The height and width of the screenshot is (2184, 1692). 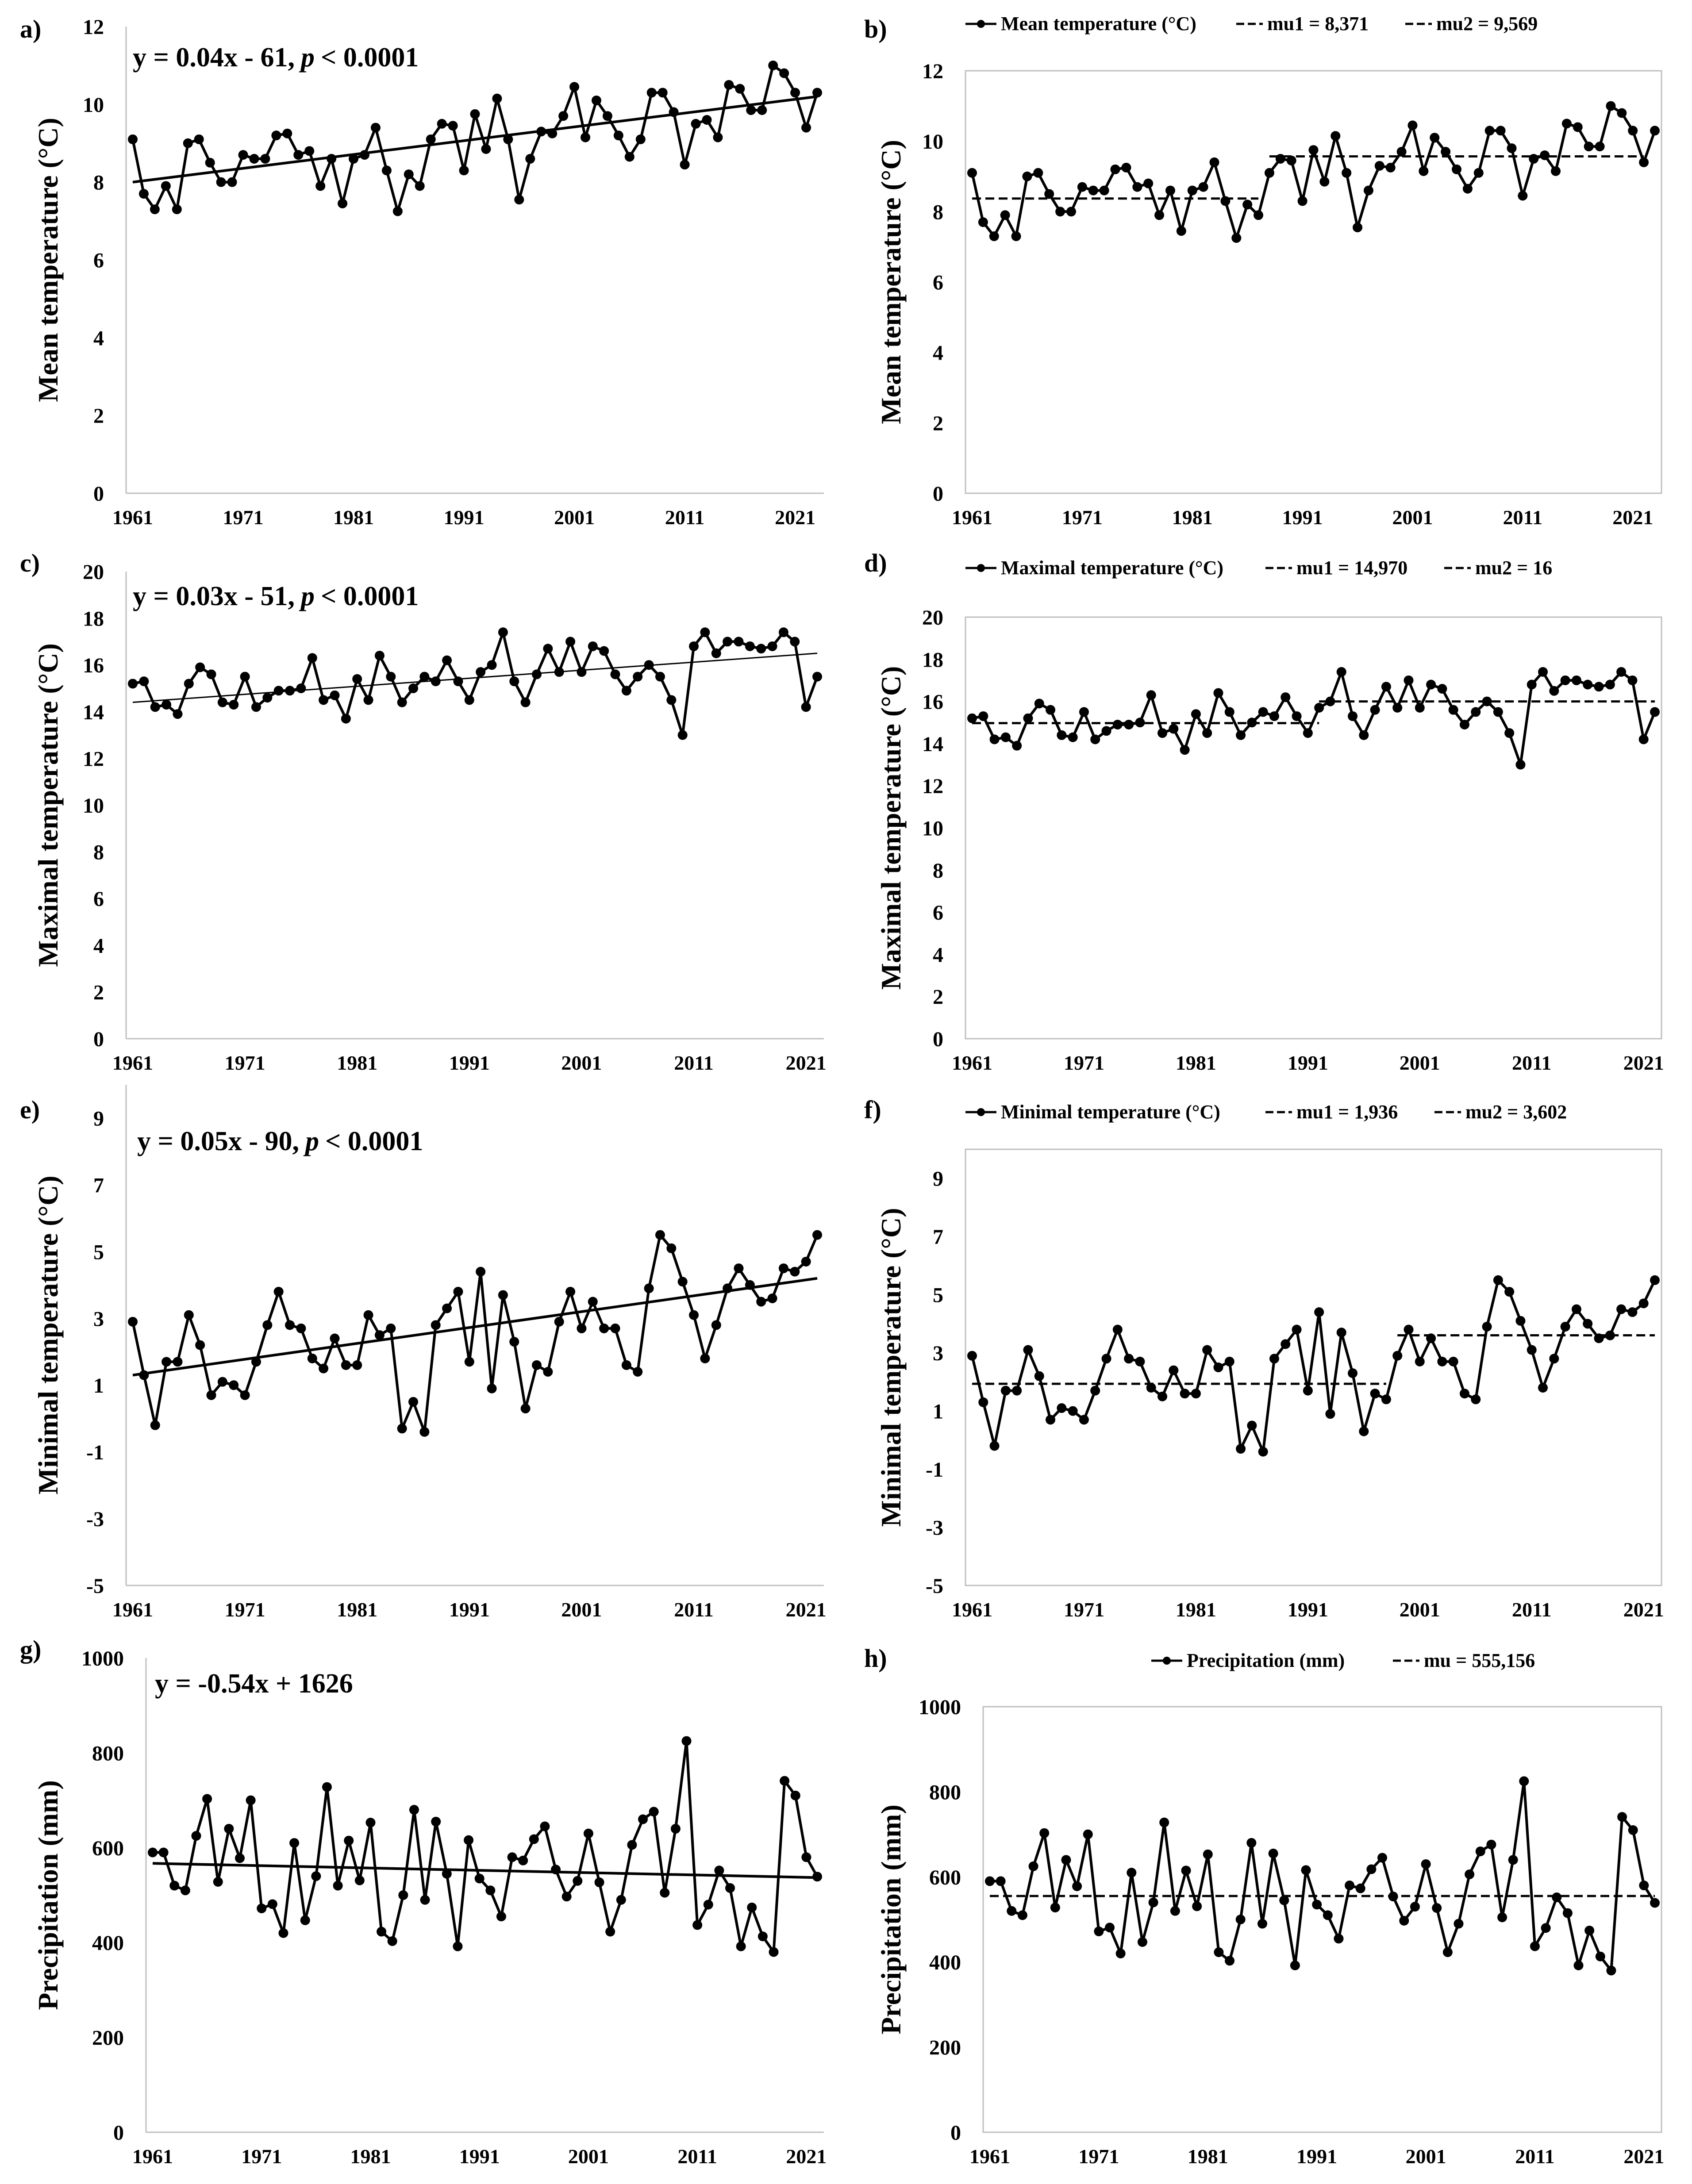 What do you see at coordinates (938, 1179) in the screenshot?
I see `y-tick-label: 9` at bounding box center [938, 1179].